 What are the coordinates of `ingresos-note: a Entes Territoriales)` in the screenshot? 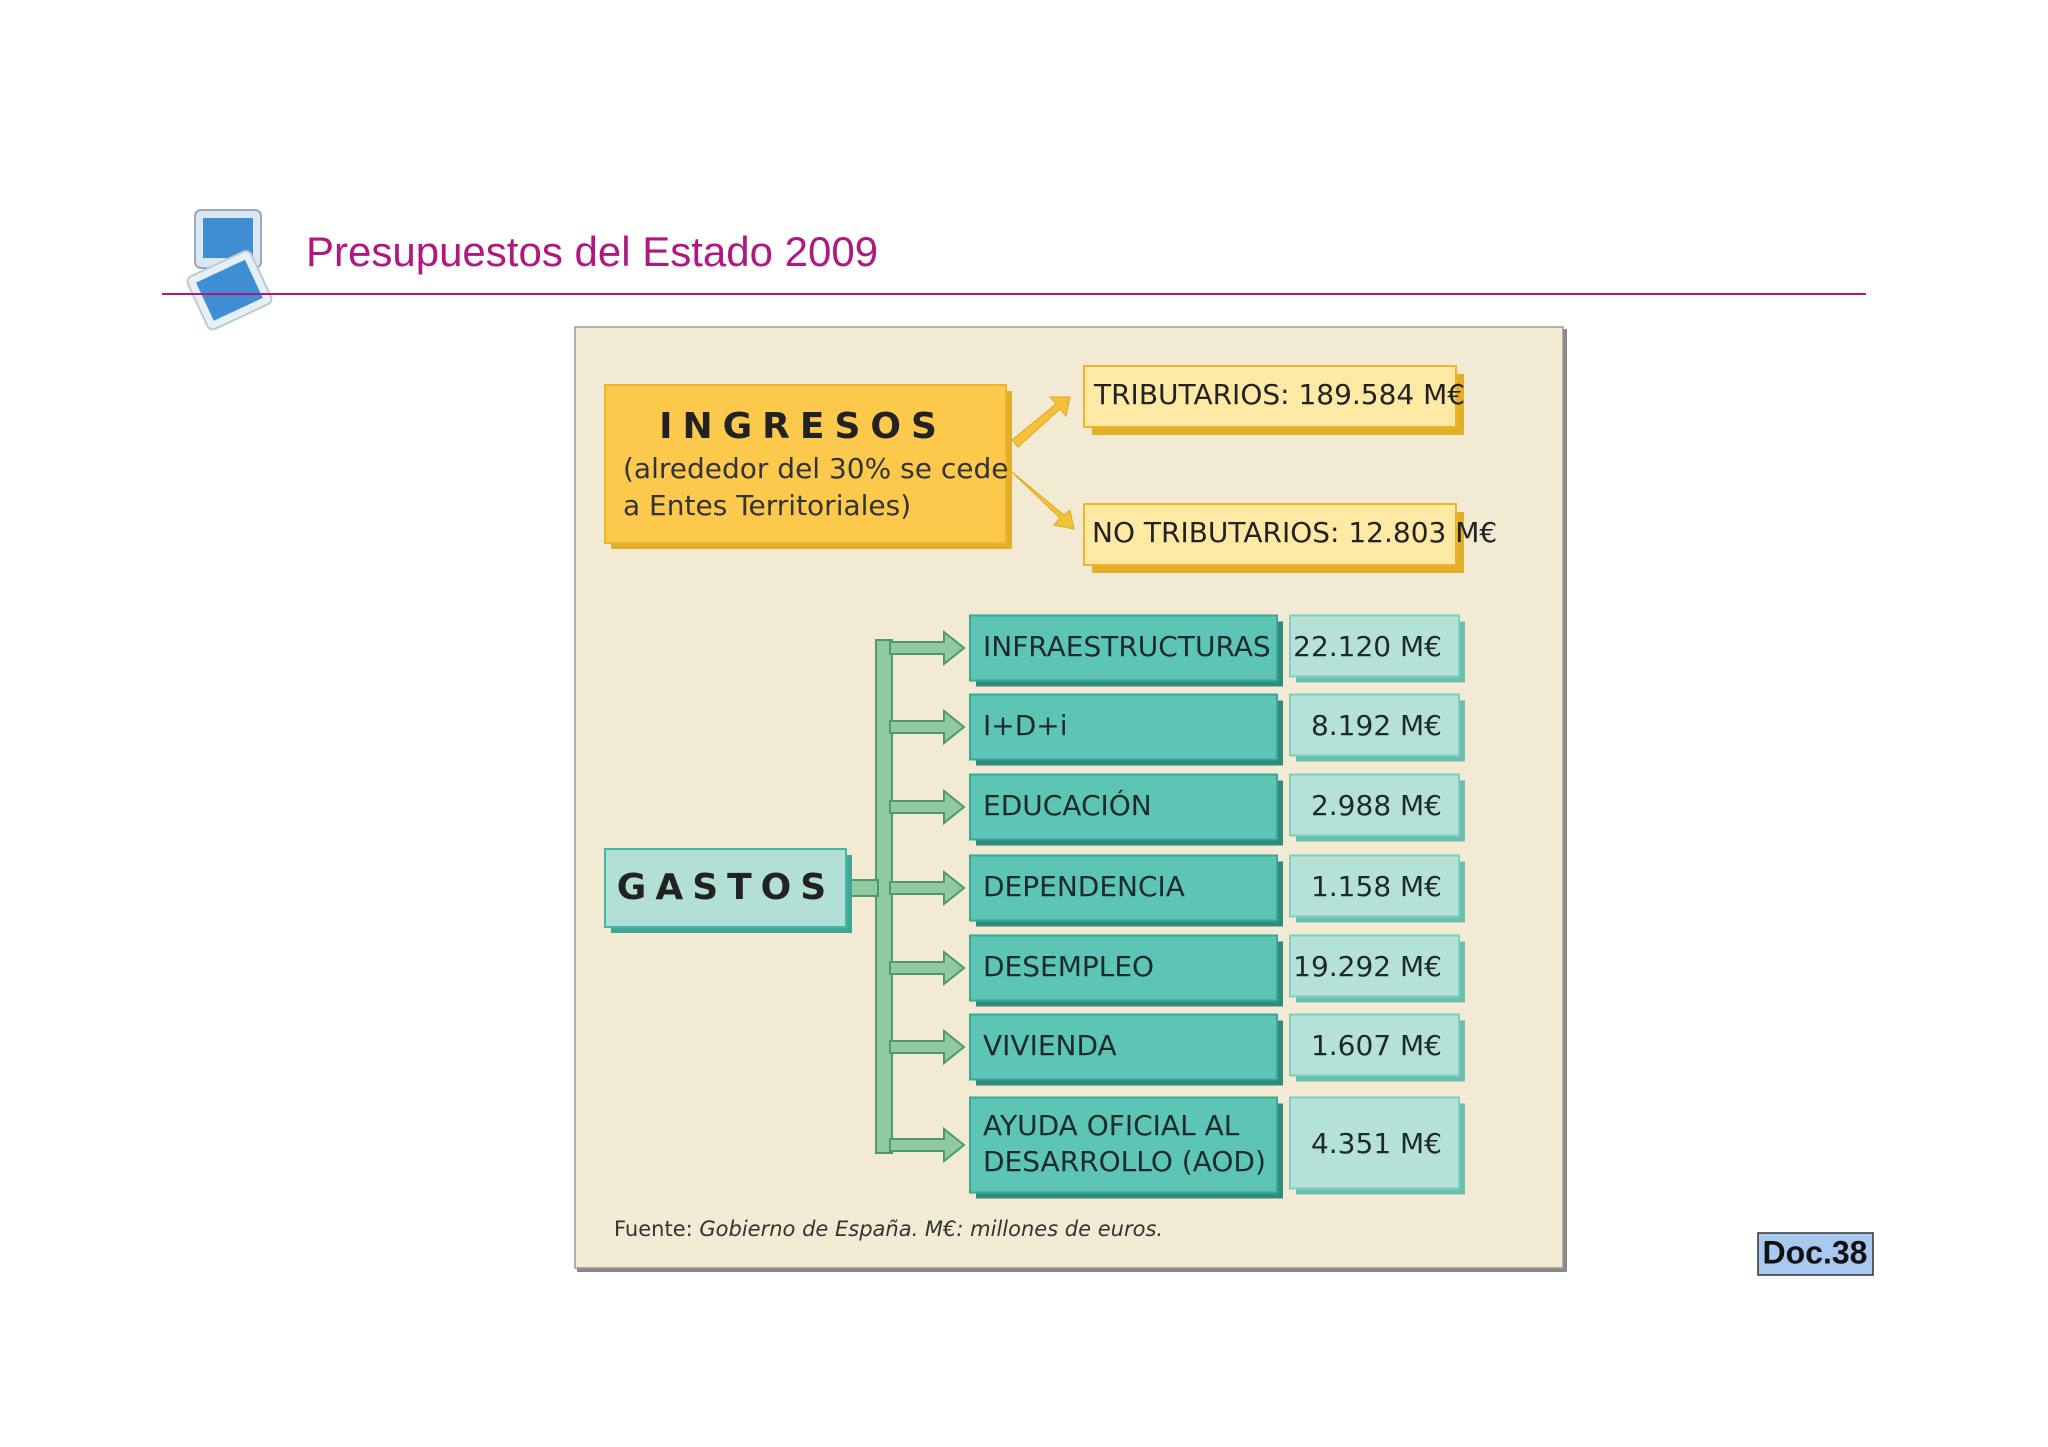 It's located at (767, 505).